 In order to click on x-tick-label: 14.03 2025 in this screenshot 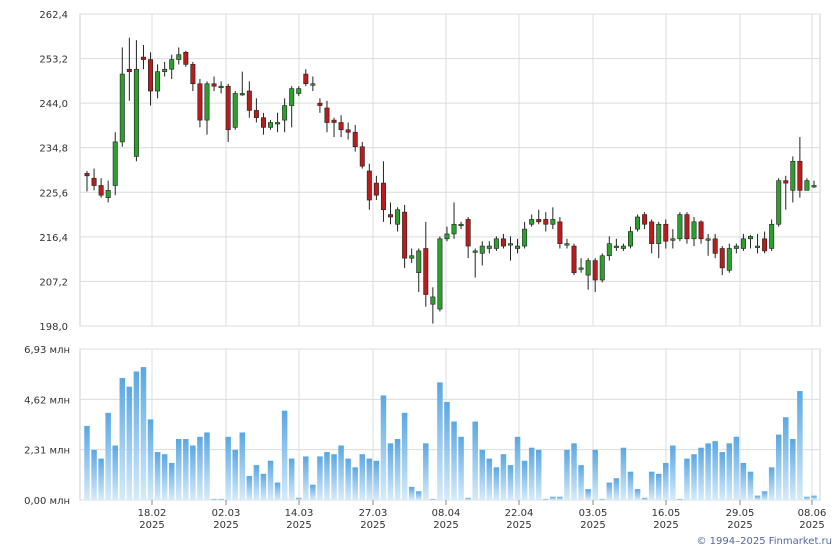, I will do `click(299, 519)`.